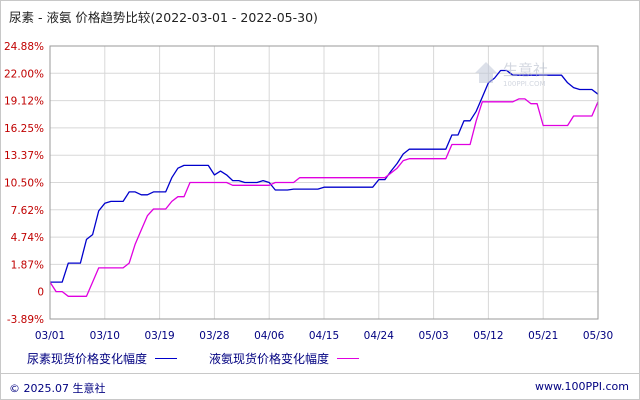 Image resolution: width=640 pixels, height=400 pixels. Describe the element at coordinates (488, 336) in the screenshot. I see `x-tick-label: 05/12` at that location.